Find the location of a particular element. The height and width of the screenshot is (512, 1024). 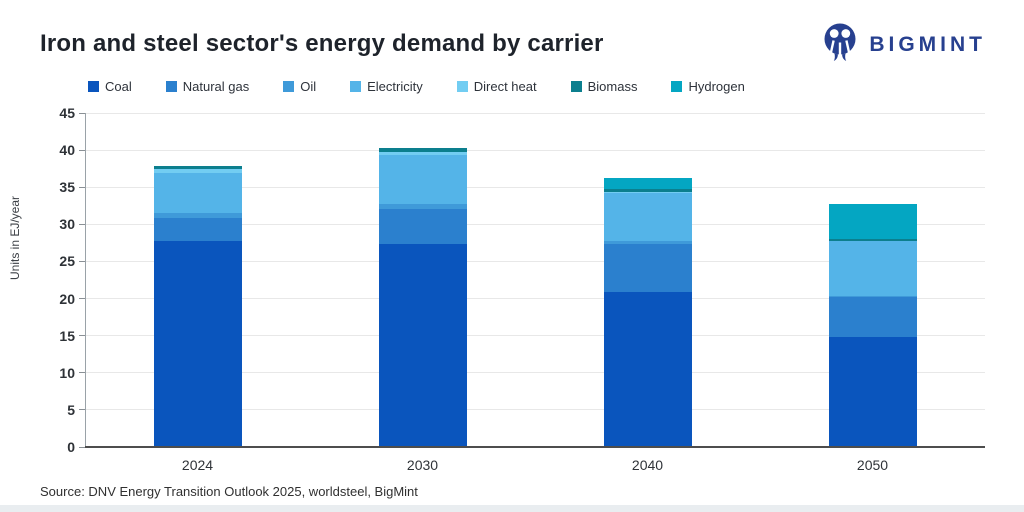

legend-swatch-hydrogen is located at coordinates (677, 86).